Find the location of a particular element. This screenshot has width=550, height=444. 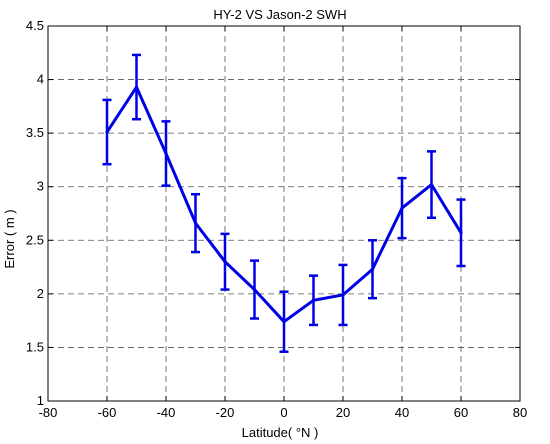

y-tick-label: 4 is located at coordinates (40, 79).